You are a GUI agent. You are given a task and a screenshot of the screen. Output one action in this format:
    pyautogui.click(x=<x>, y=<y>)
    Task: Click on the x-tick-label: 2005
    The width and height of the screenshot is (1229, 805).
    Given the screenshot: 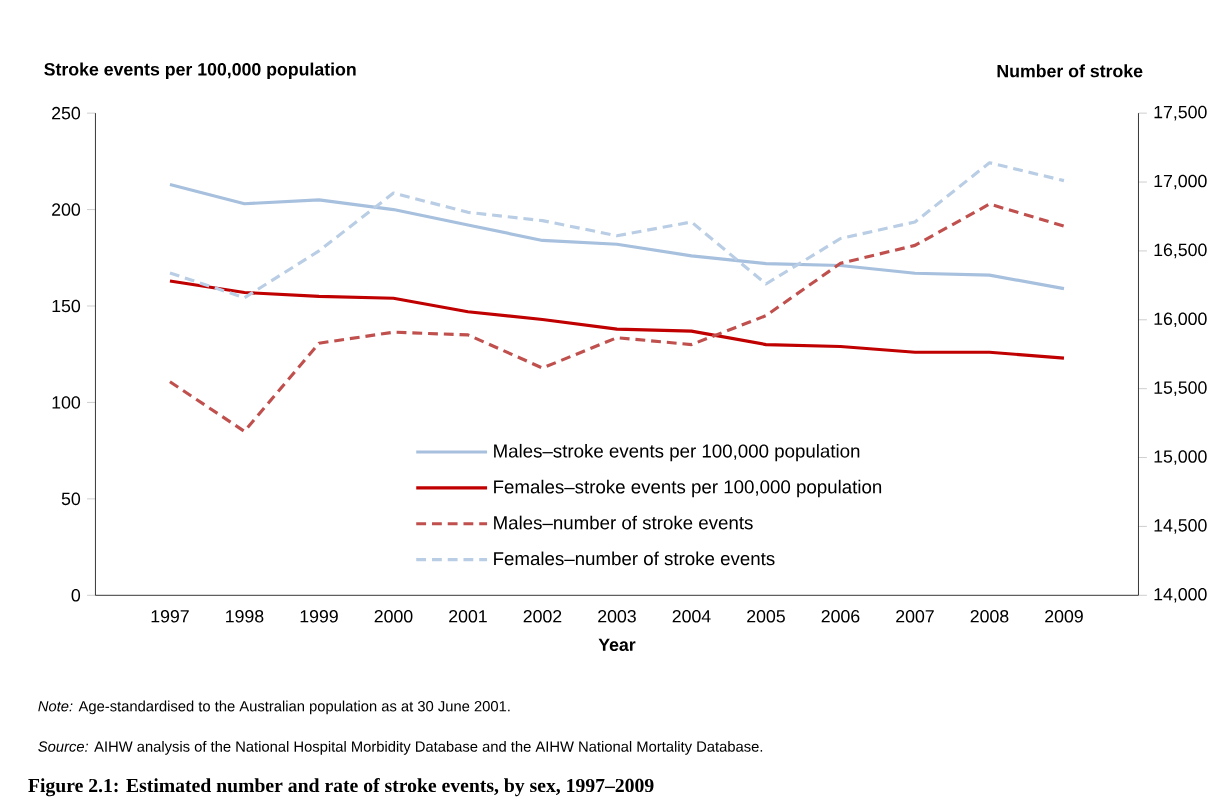 What is the action you would take?
    pyautogui.click(x=766, y=616)
    